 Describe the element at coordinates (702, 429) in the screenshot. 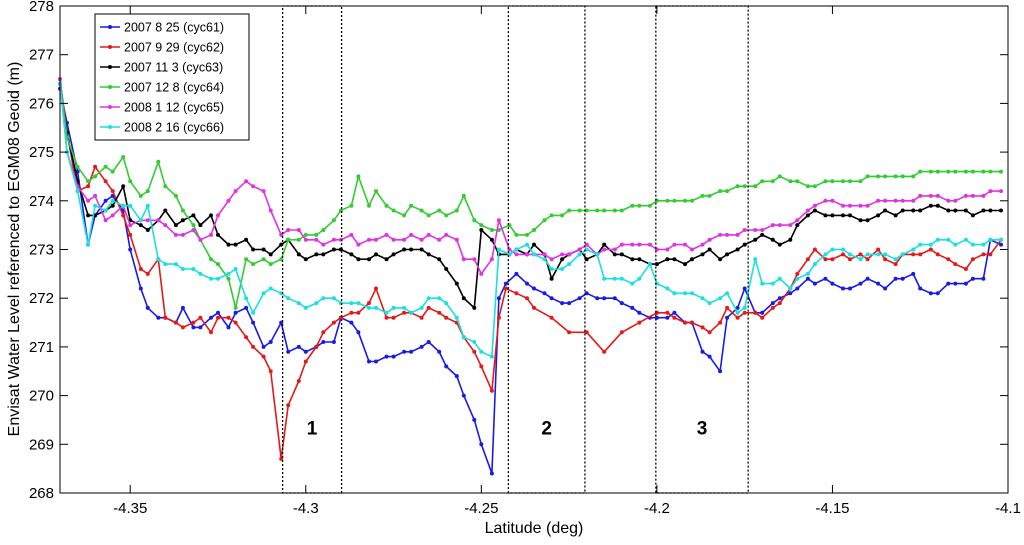

I see `box-label-3: 3` at that location.